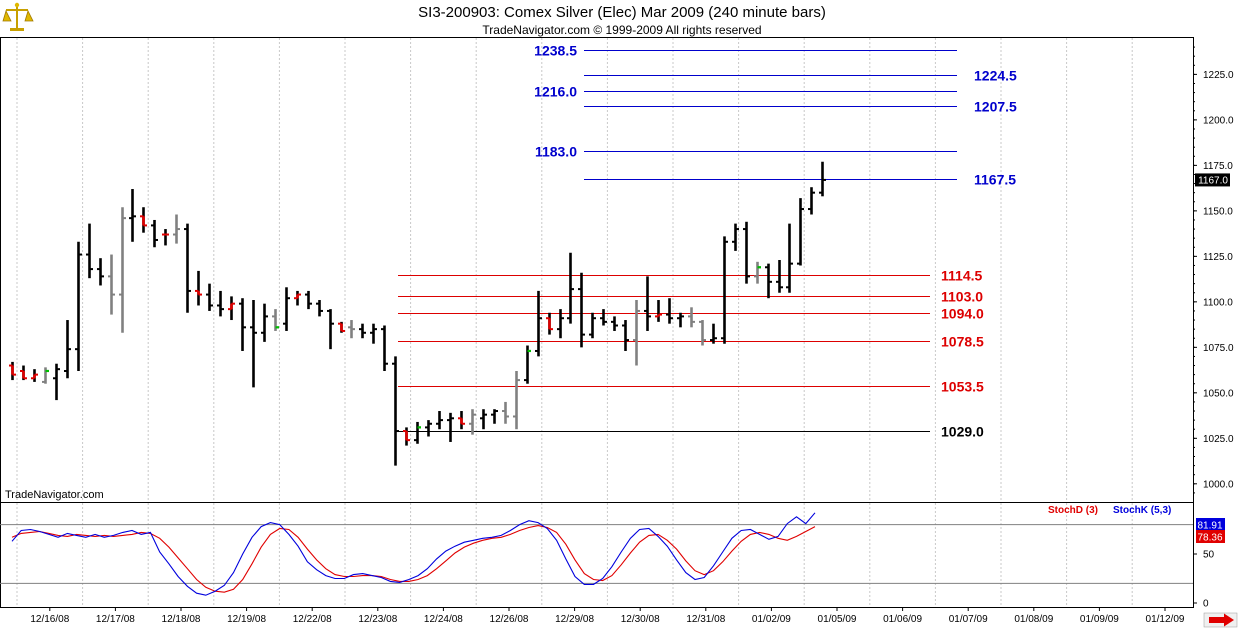  I want to click on arrow-right-icon, so click(1220, 620).